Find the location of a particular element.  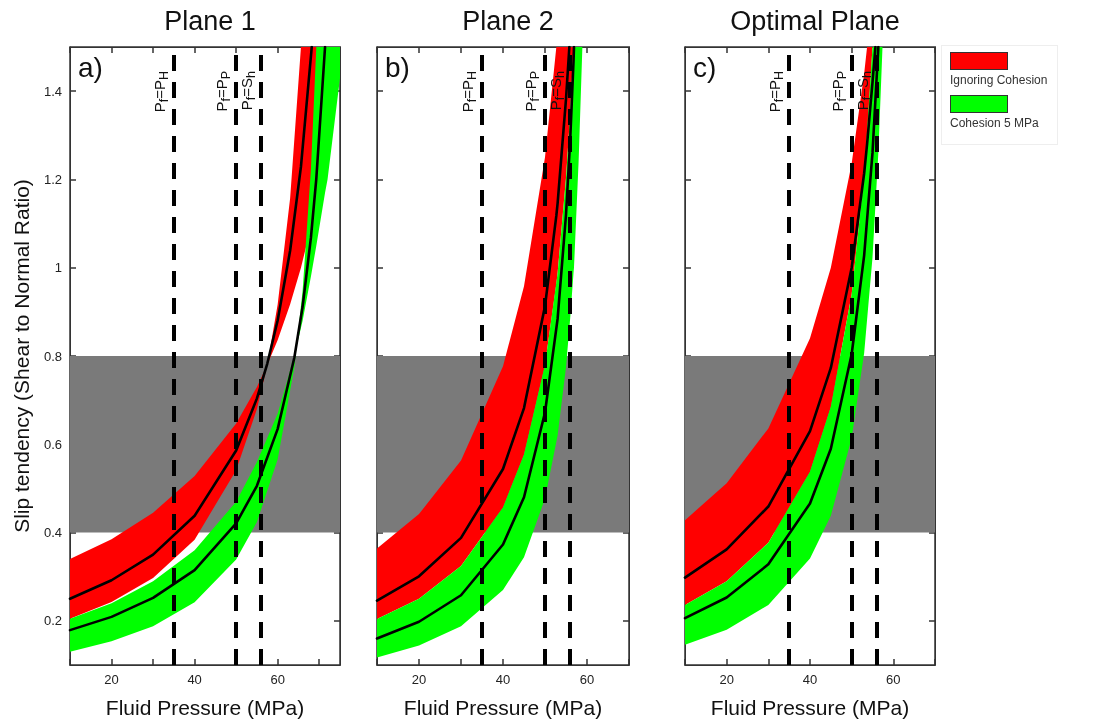

annotation: a) is located at coordinates (90, 67).